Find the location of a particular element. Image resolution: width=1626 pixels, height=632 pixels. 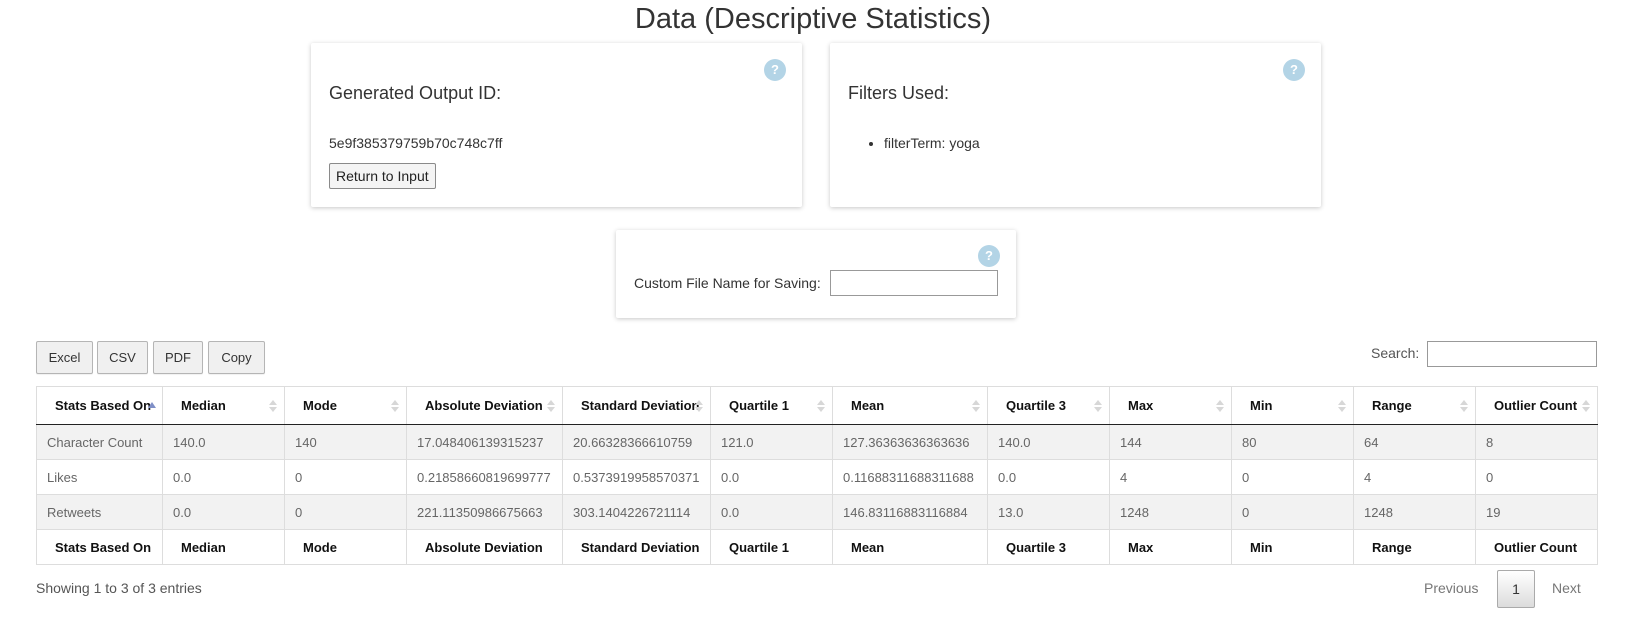

table-cell: 144 is located at coordinates (1170, 442).